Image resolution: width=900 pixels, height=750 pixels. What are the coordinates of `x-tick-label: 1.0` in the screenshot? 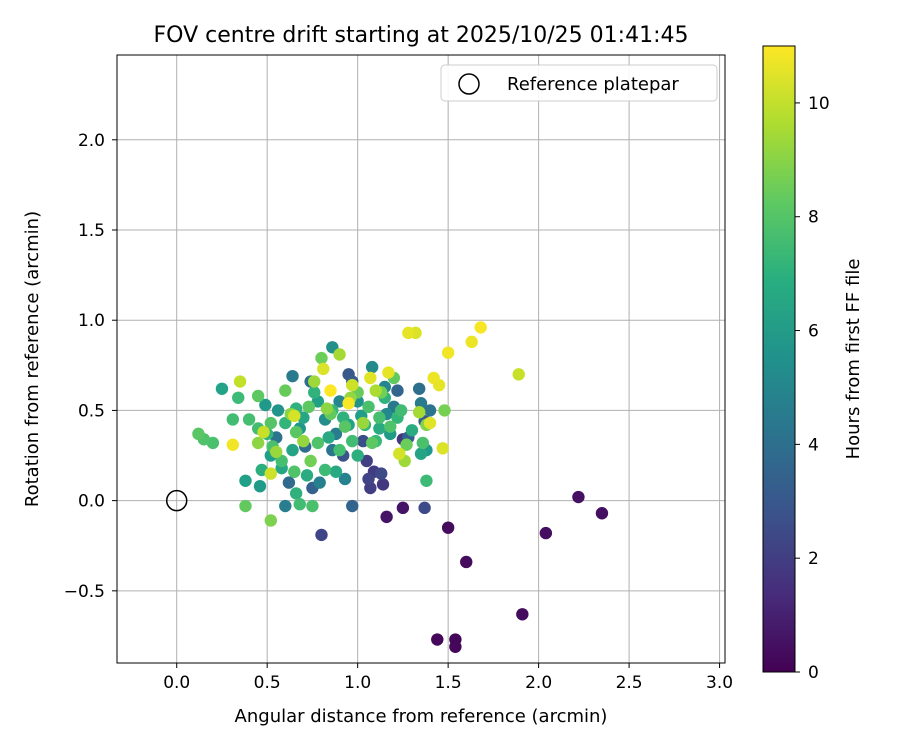 It's located at (357, 683).